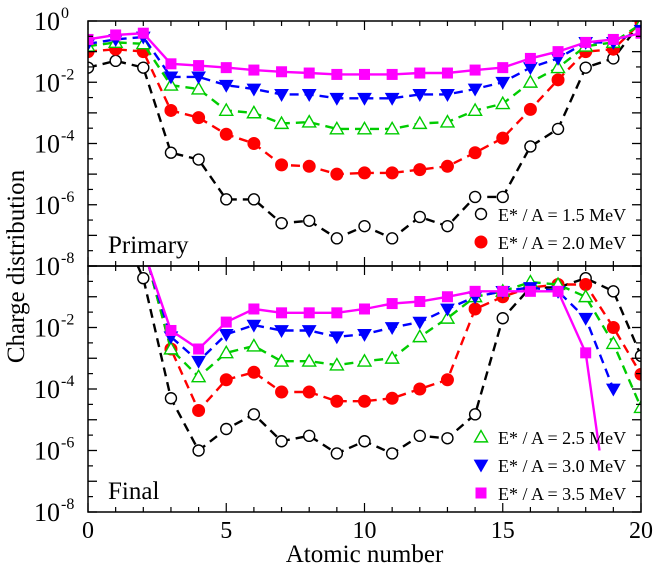 The image size is (666, 567). What do you see at coordinates (67, 320) in the screenshot?
I see `y-tick-exponent: -2` at bounding box center [67, 320].